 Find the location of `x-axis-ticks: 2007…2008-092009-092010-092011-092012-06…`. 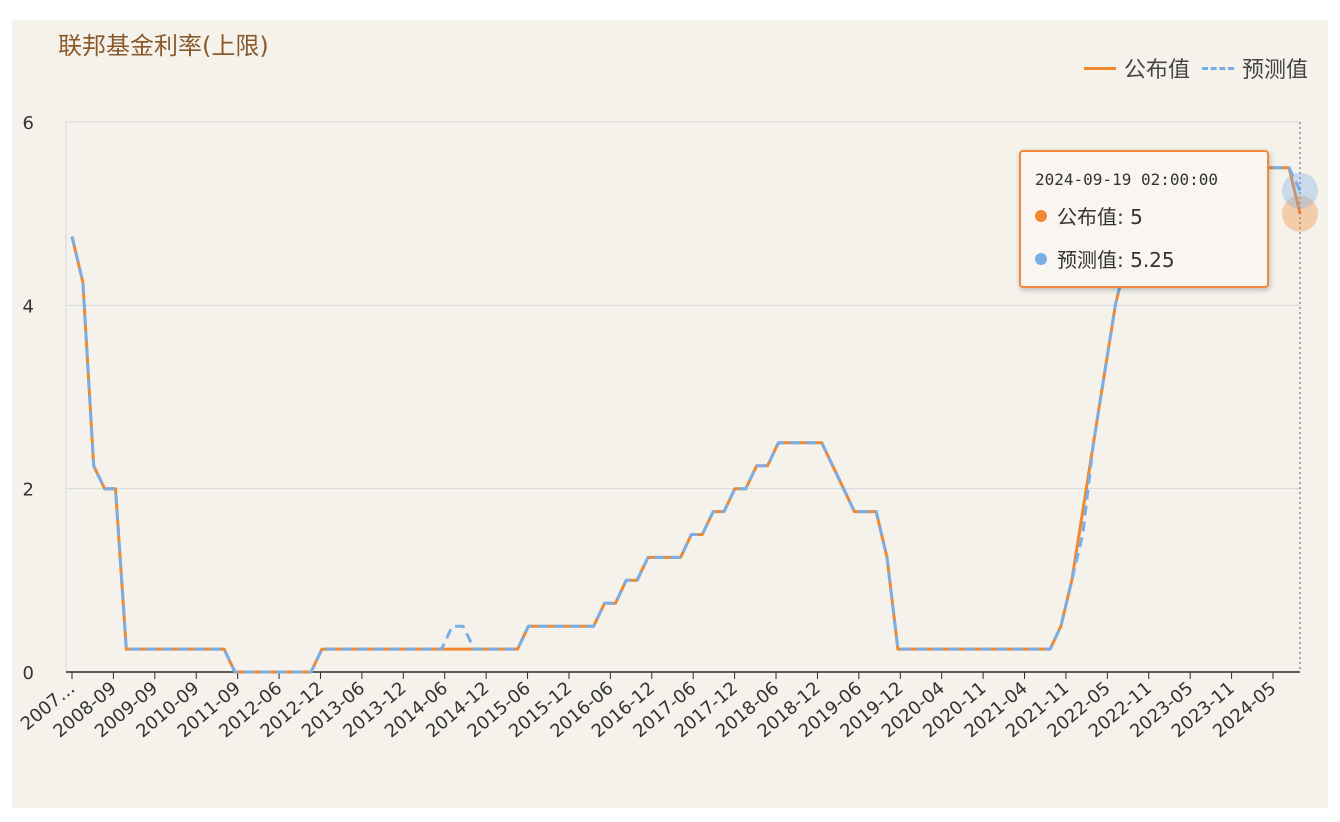

x-axis-ticks: 2007…2008-092009-092010-092011-092012-06… is located at coordinates (648, 707).